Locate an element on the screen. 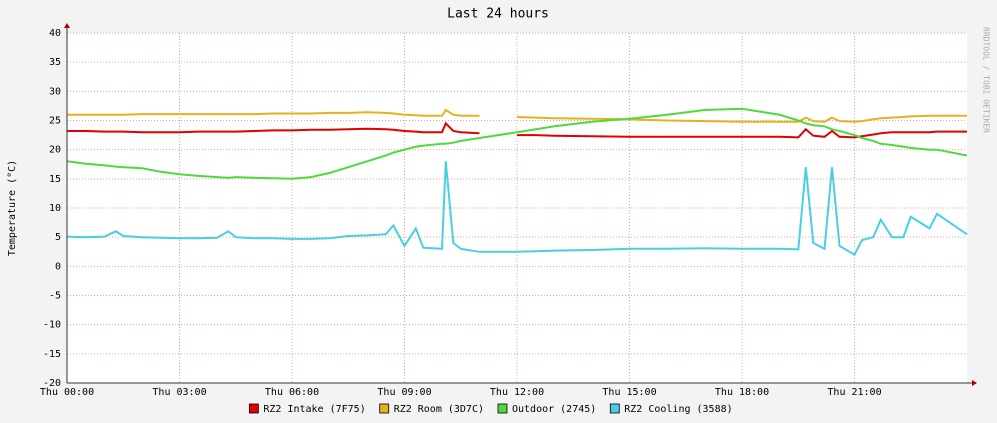 The width and height of the screenshot is (997, 423). watermark: RRDTOOL / TOBI OETIKER is located at coordinates (986, 80).